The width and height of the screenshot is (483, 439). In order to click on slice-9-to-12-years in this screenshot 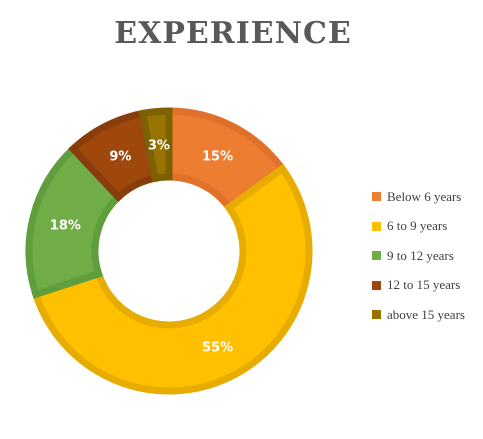, I will do `click(74, 221)`.